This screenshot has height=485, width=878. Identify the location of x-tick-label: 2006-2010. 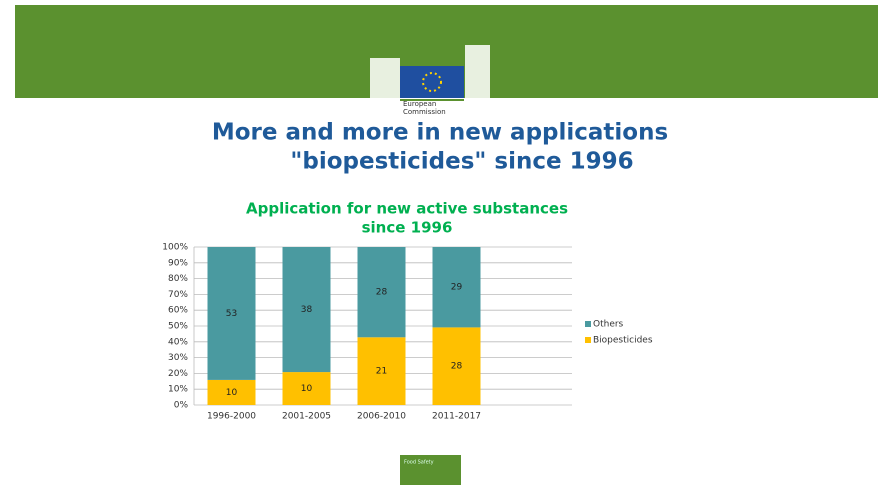
(381, 417).